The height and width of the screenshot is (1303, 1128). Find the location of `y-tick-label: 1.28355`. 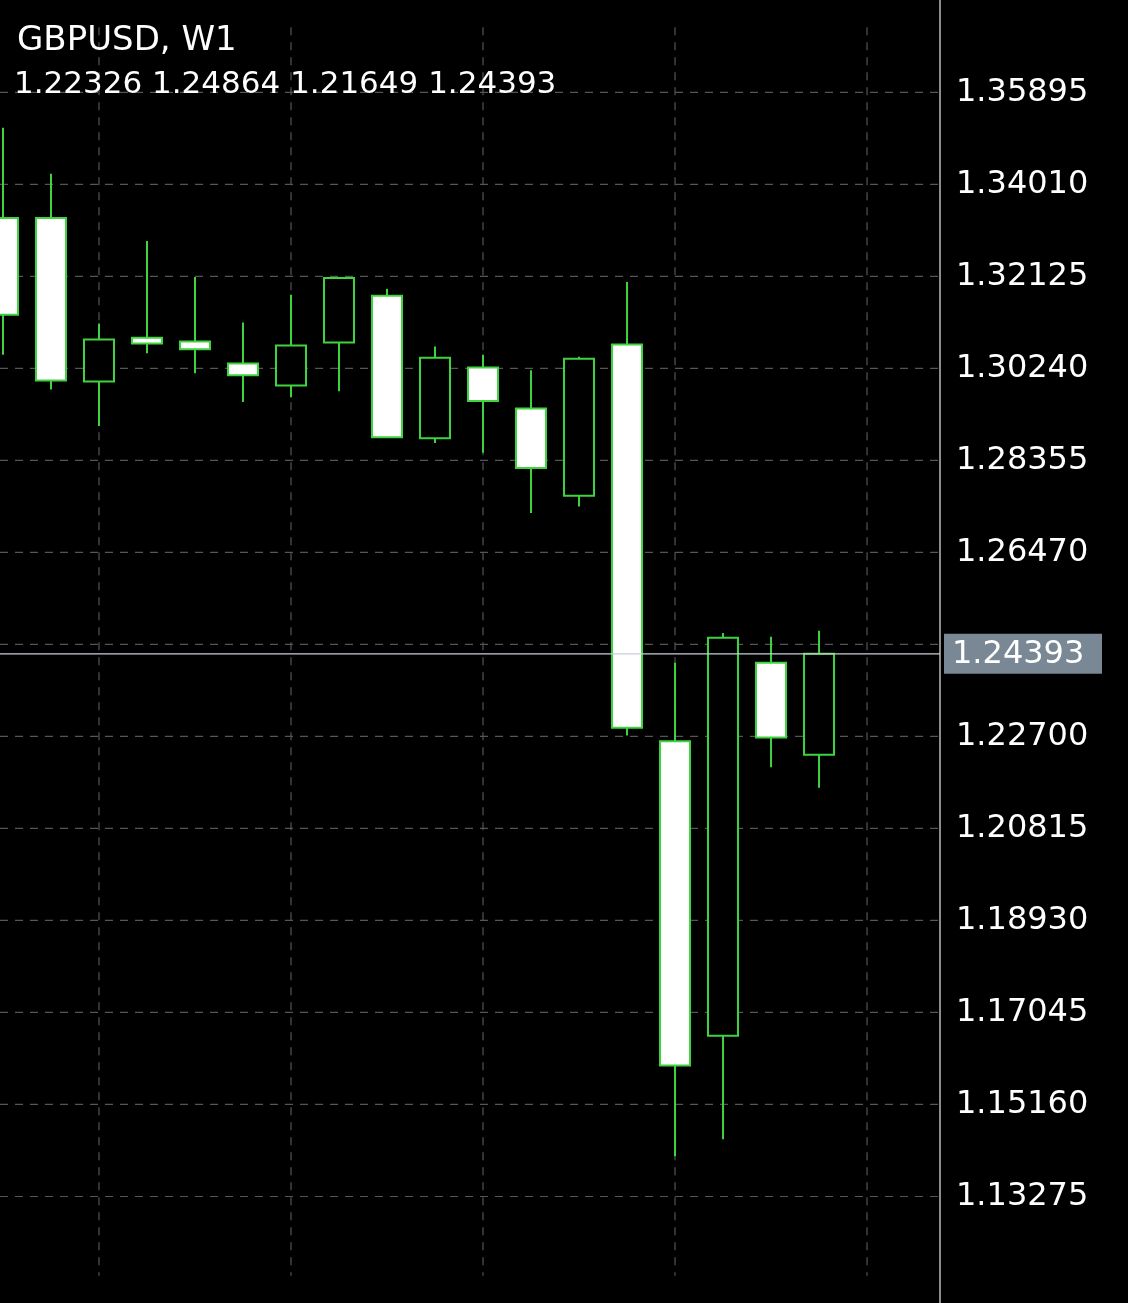

y-tick-label: 1.28355 is located at coordinates (1022, 457).